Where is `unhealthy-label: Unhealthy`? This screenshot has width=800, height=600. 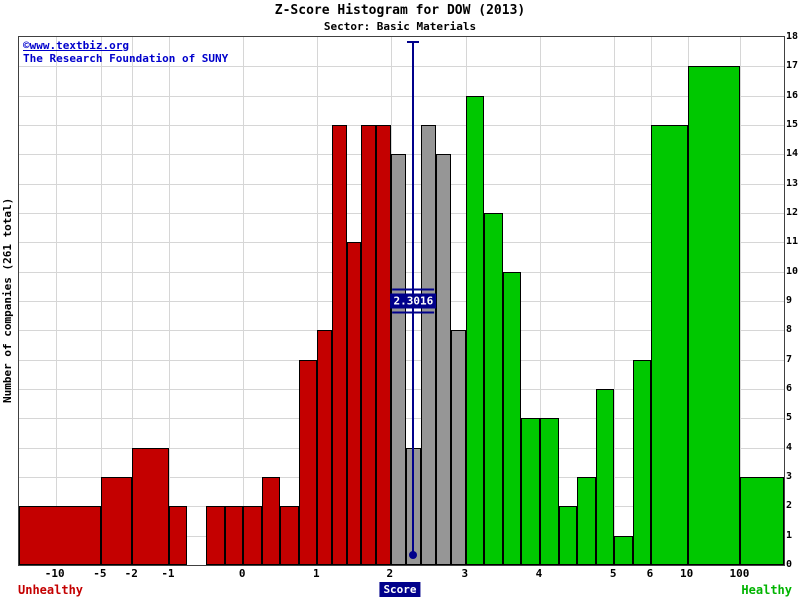 unhealthy-label: Unhealthy is located at coordinates (51, 590).